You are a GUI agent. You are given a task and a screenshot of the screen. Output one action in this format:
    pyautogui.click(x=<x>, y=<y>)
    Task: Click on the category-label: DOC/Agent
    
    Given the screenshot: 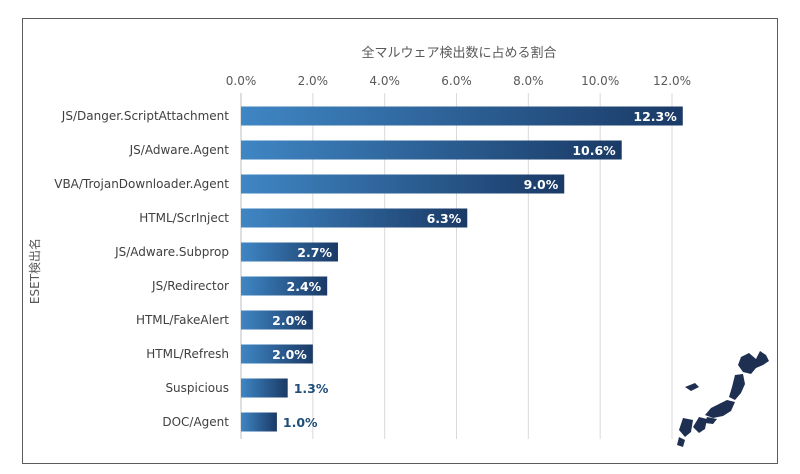 What is the action you would take?
    pyautogui.click(x=195, y=422)
    